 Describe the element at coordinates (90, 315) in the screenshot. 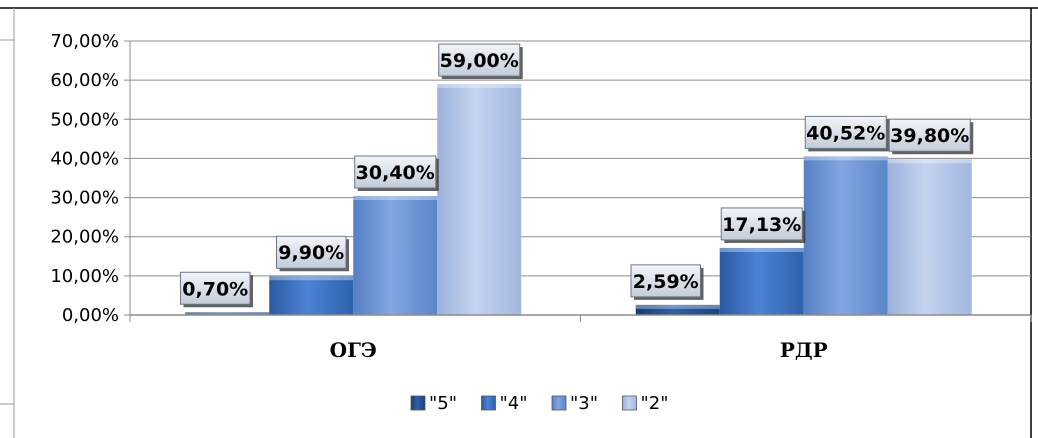

I see `y-tick-label: 0,00%` at that location.